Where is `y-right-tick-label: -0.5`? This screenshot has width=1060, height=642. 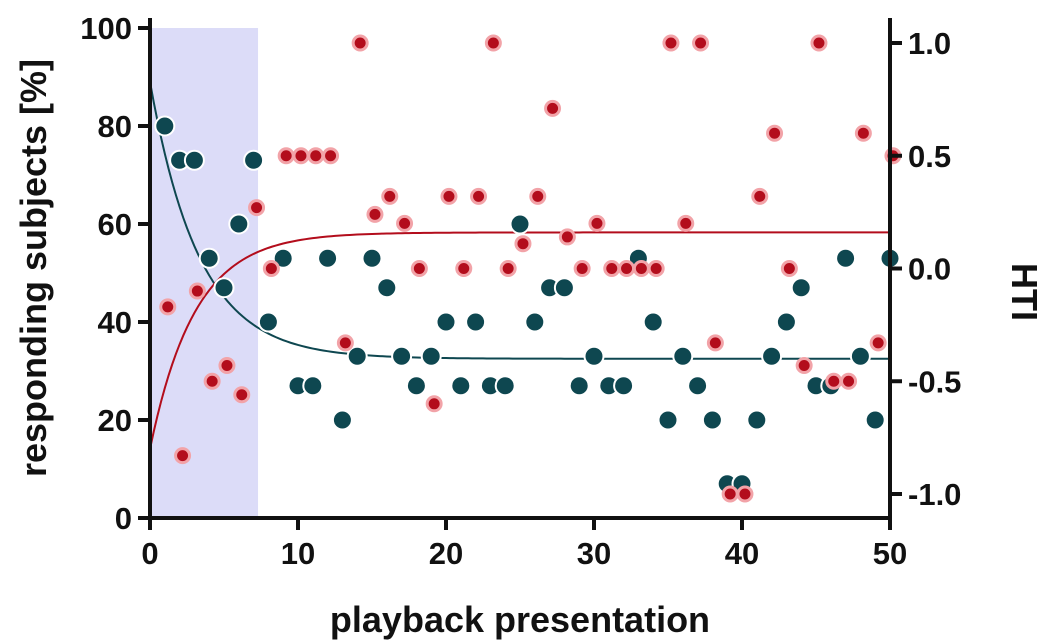 y-right-tick-label: -0.5 is located at coordinates (934, 381).